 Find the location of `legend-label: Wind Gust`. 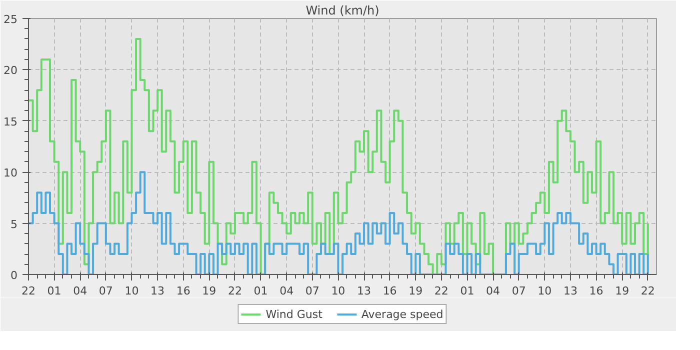

legend-label: Wind Gust is located at coordinates (294, 314).